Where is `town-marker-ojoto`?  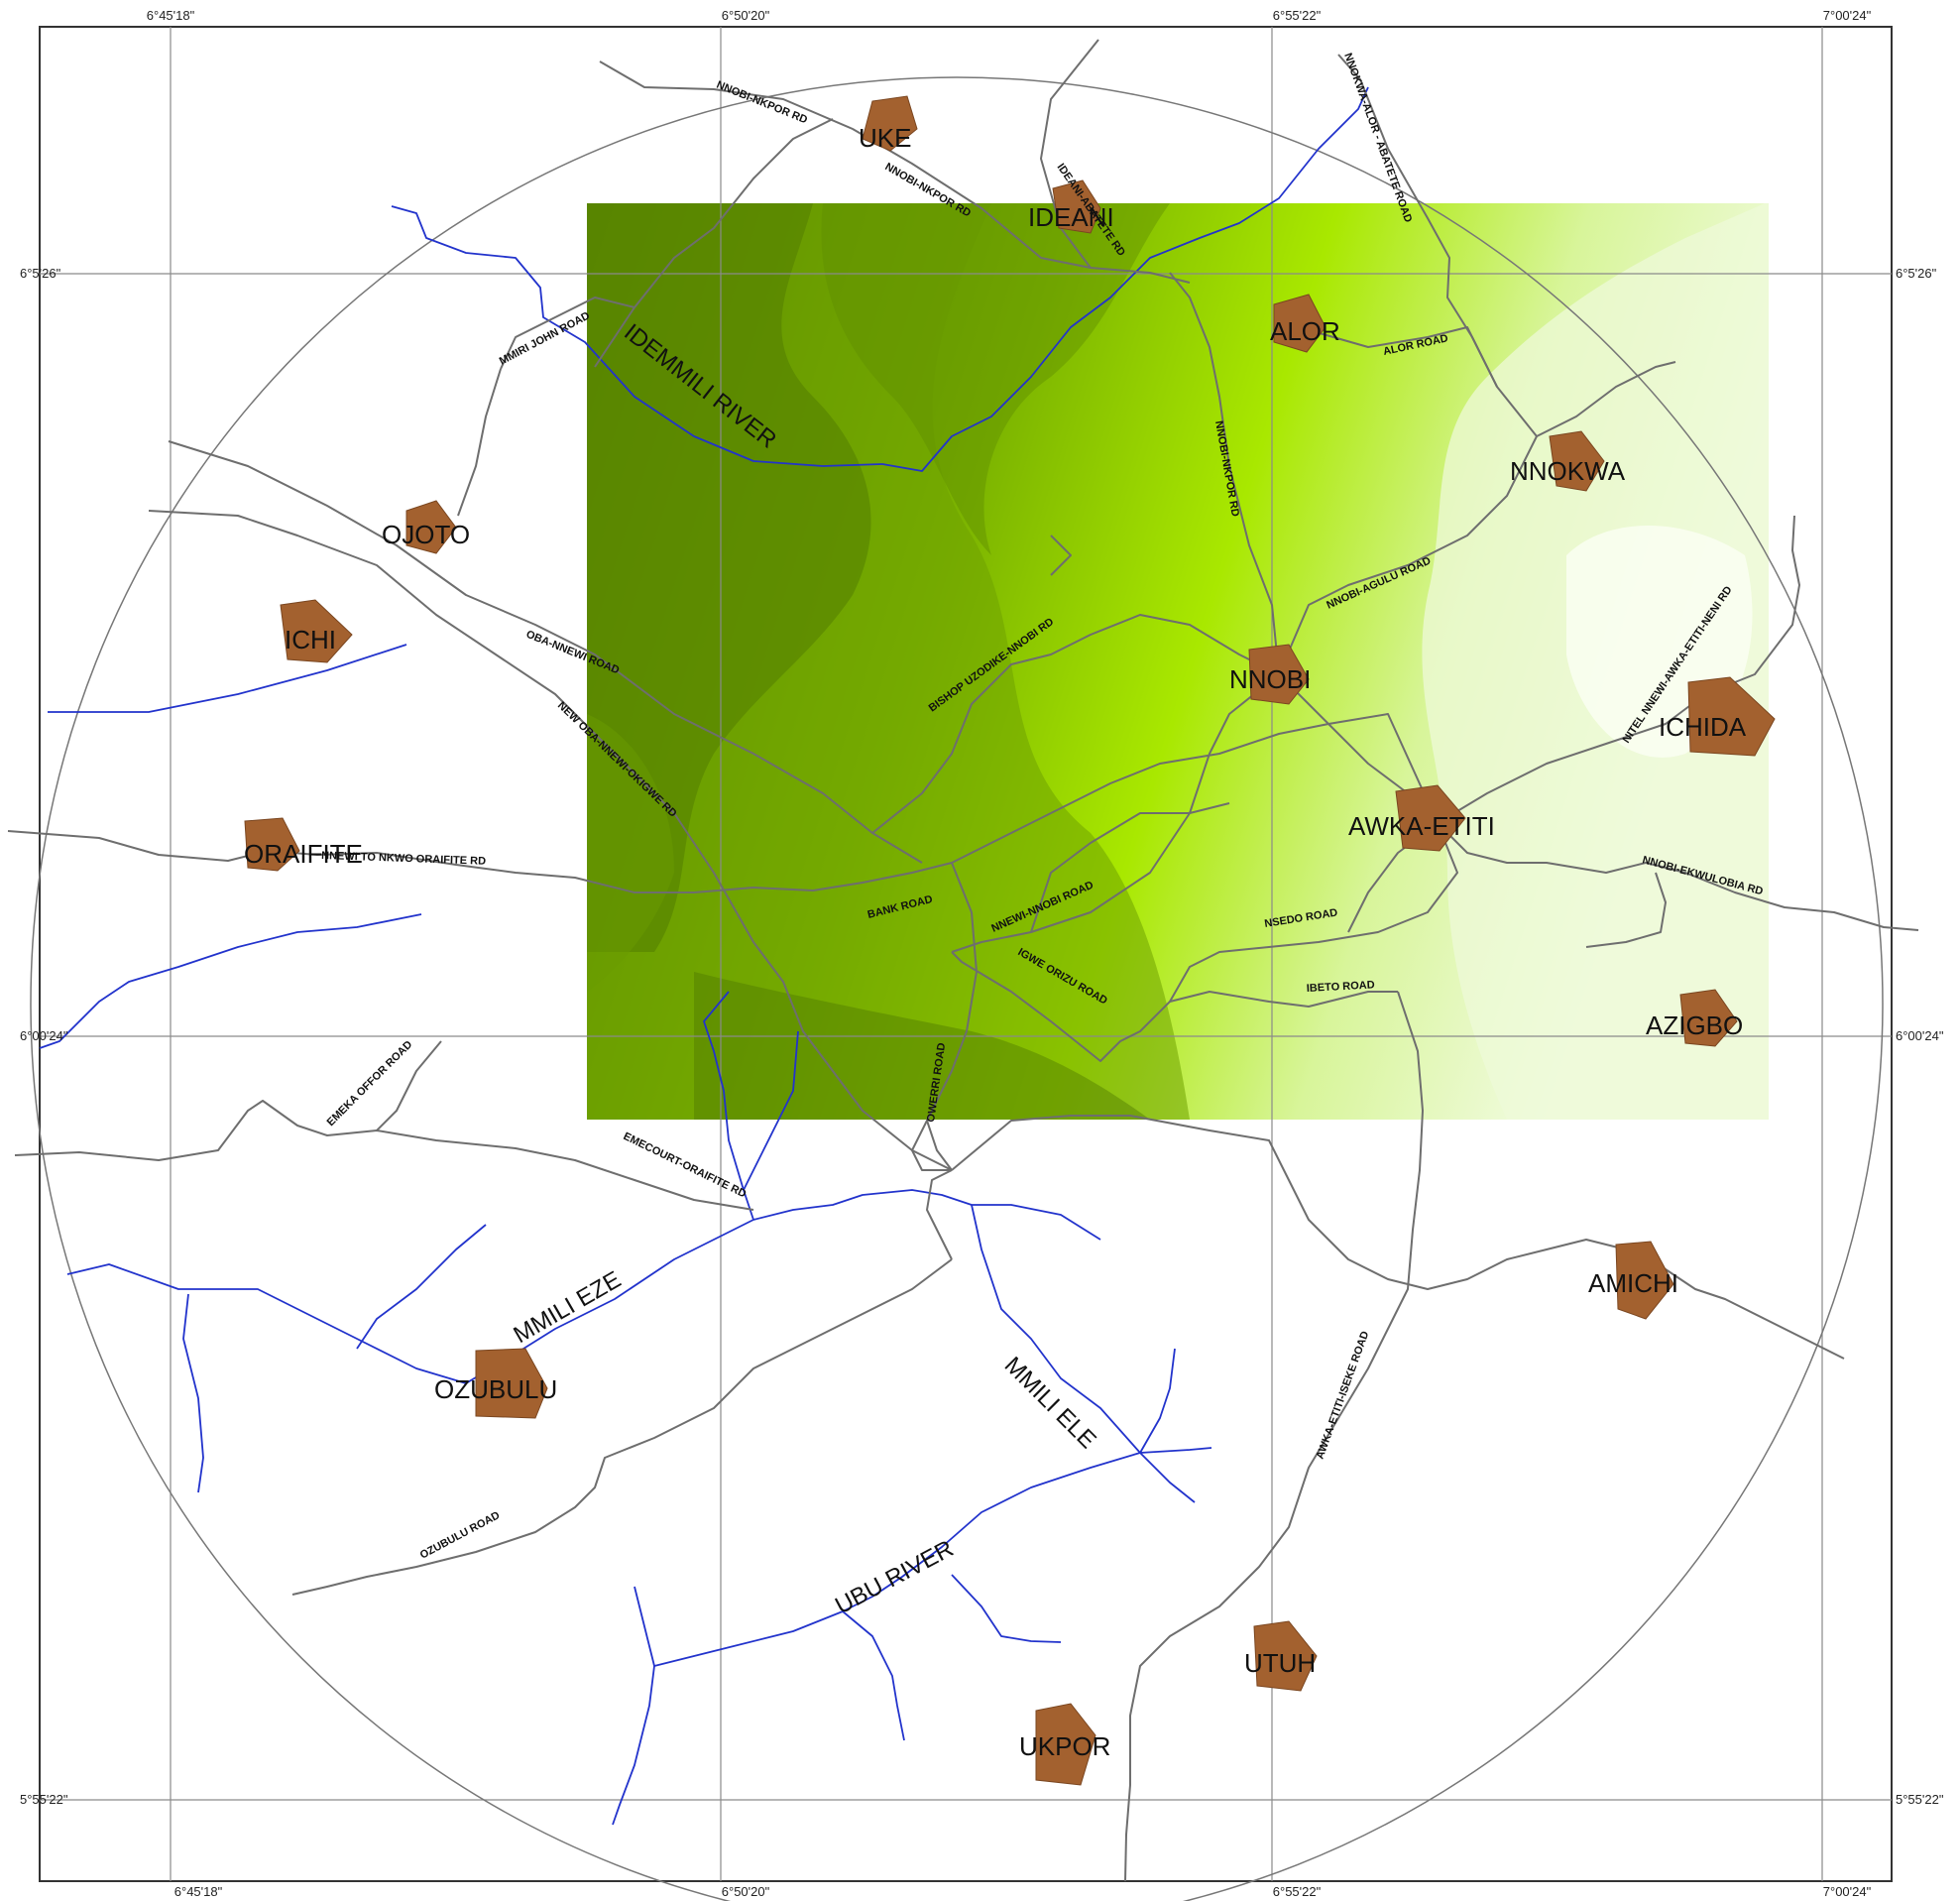
town-marker-ojoto is located at coordinates (431, 527).